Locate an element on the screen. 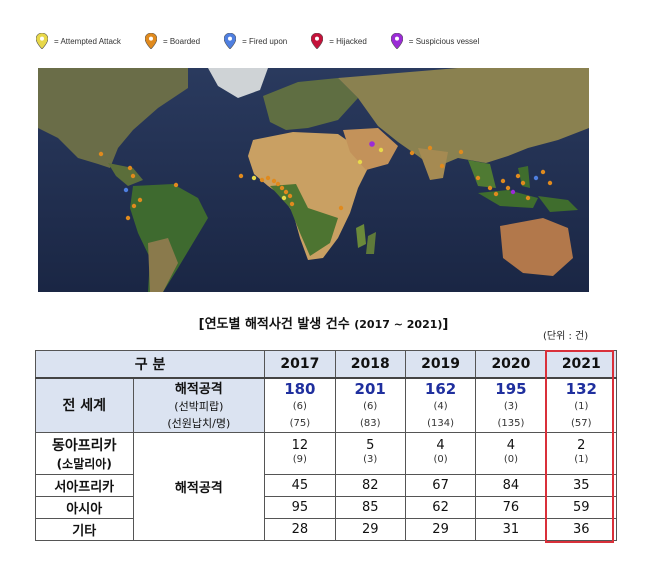  world-cell: 162 (4) (134) is located at coordinates (440, 405).